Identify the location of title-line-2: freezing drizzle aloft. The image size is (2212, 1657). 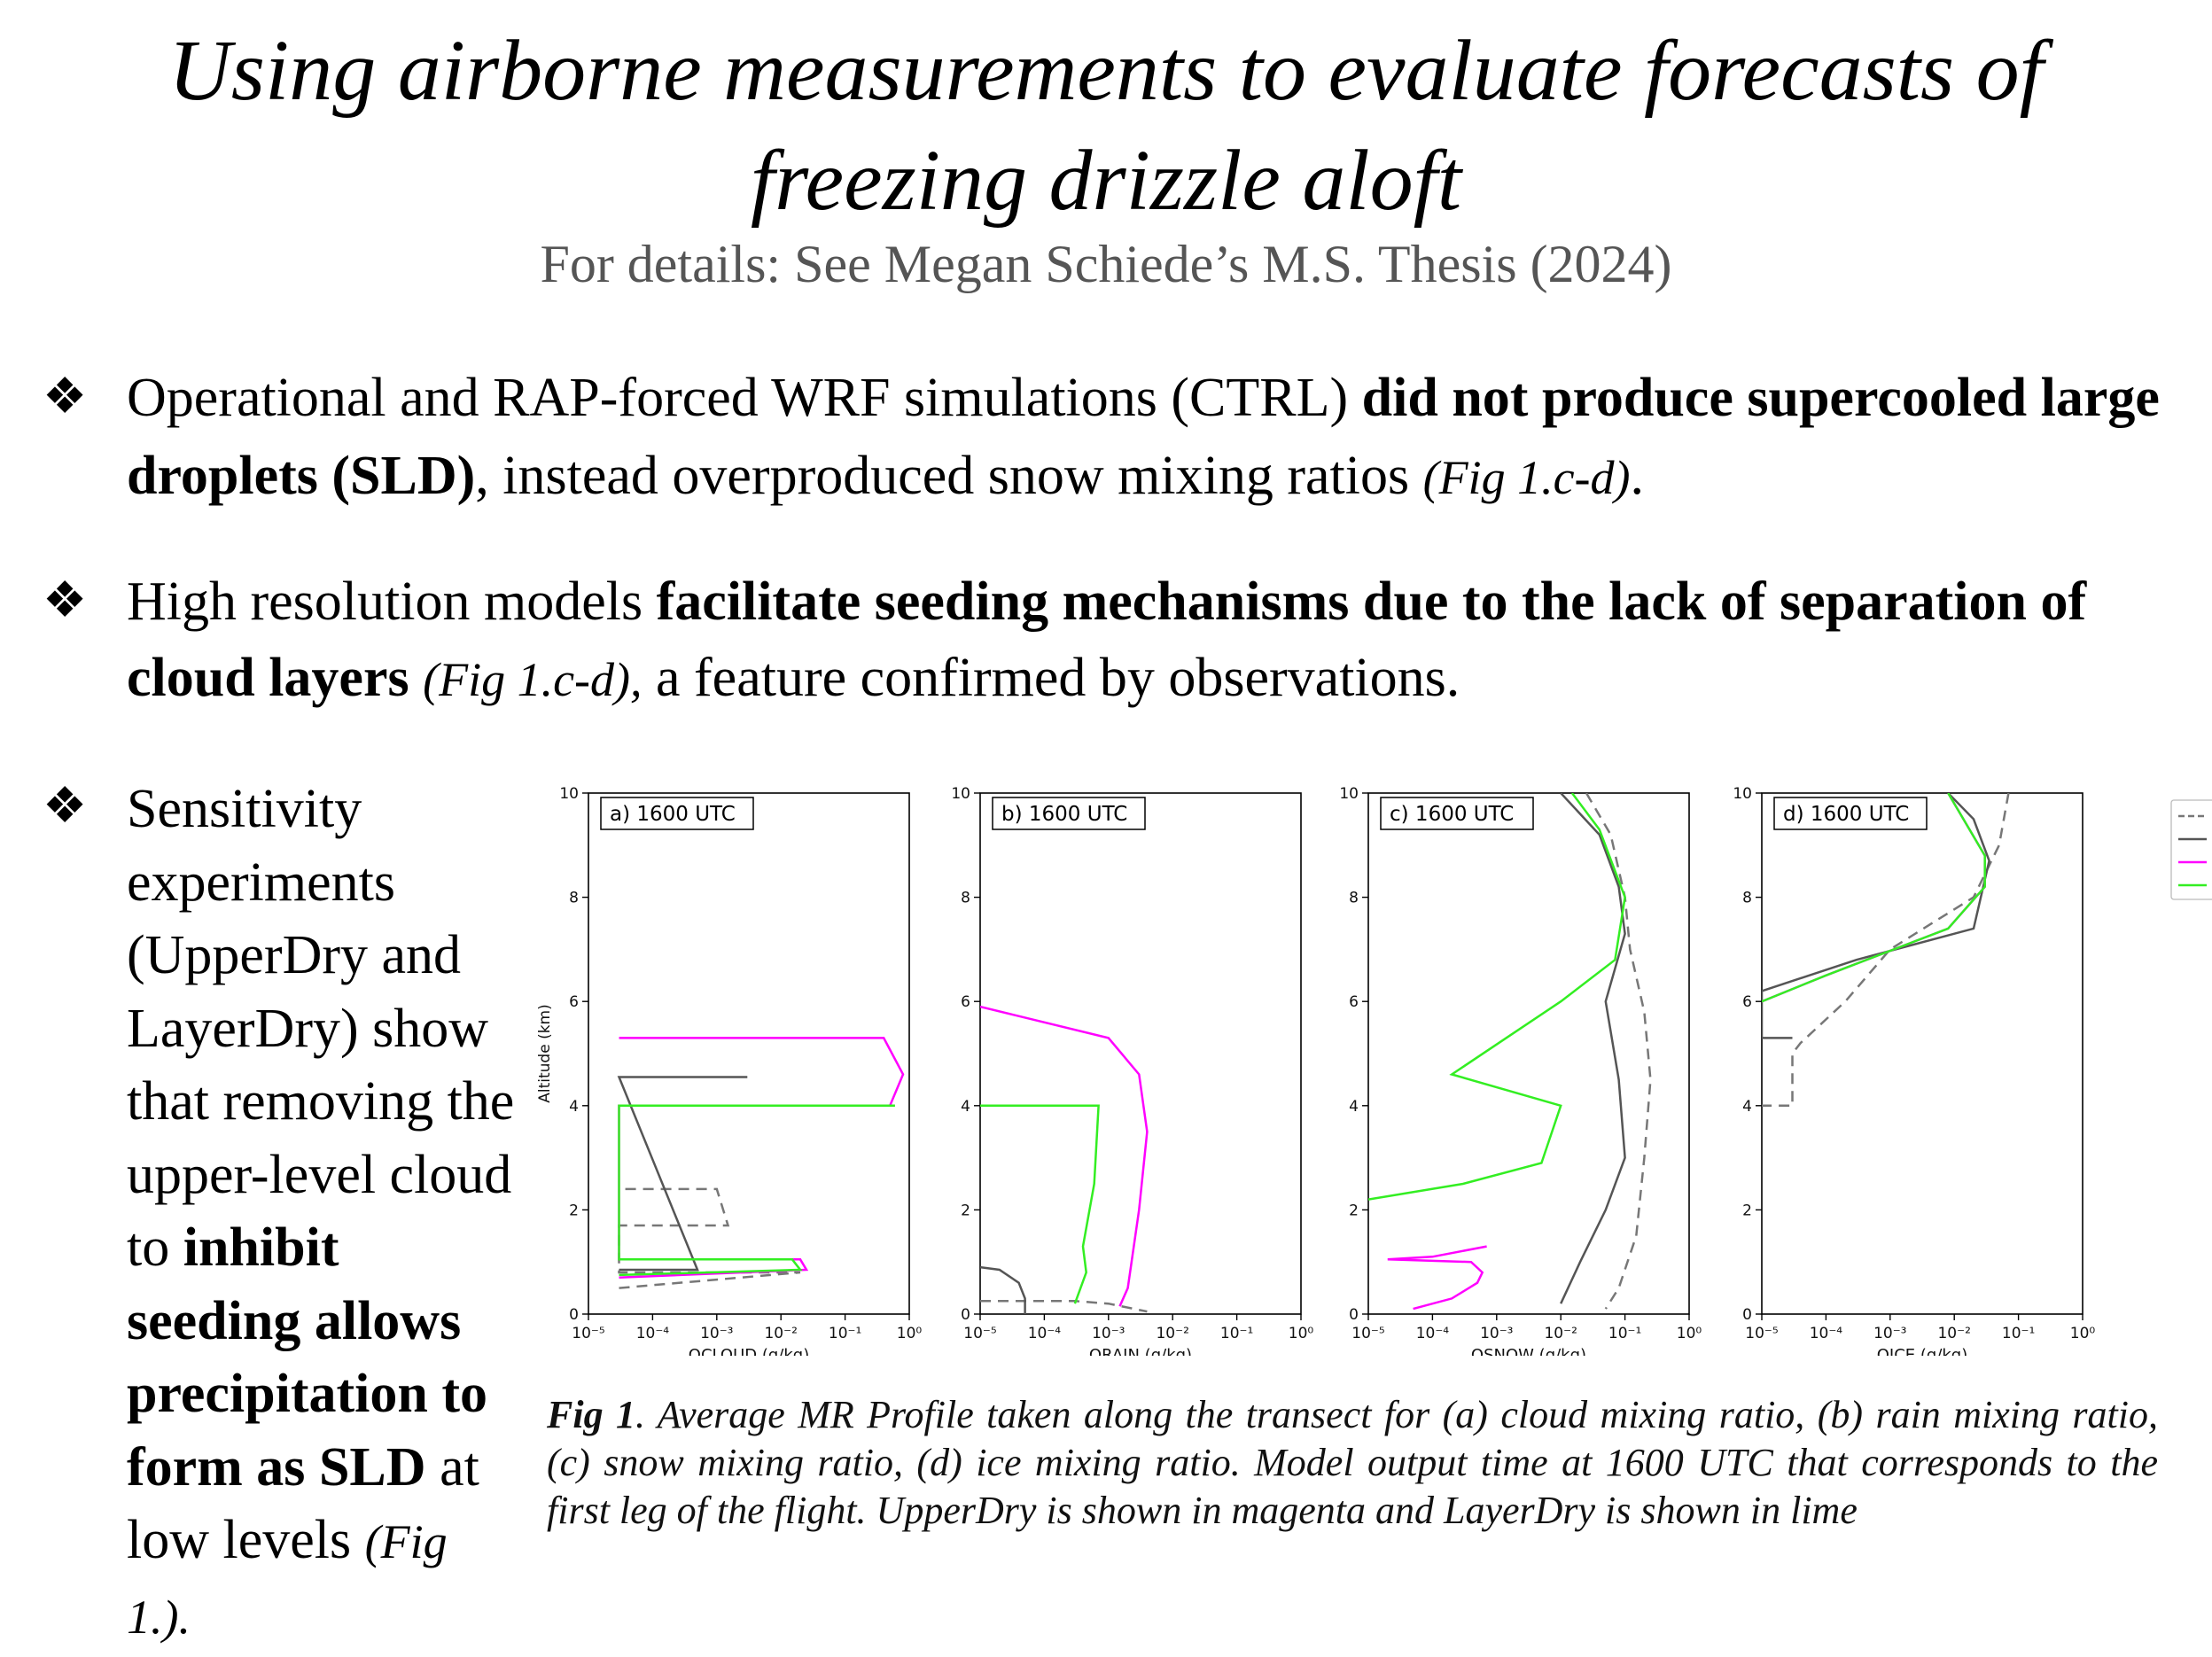
(1106, 181).